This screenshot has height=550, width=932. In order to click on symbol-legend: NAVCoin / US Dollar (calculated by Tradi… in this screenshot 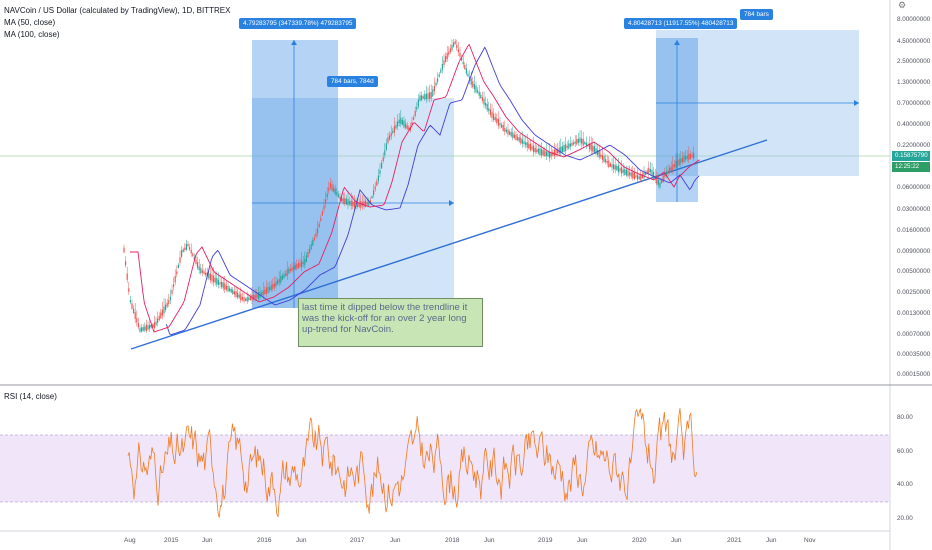, I will do `click(117, 10)`.